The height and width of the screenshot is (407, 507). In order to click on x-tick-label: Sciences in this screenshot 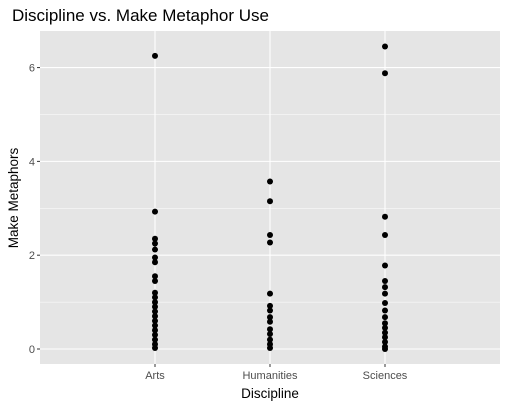, I will do `click(385, 376)`.